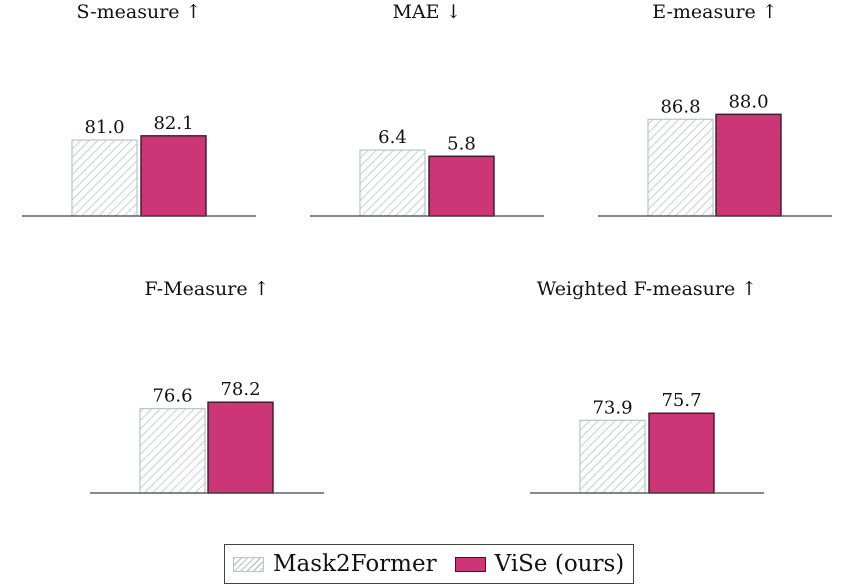  What do you see at coordinates (426, 12) in the screenshot?
I see `panel-title: MAE ↓` at bounding box center [426, 12].